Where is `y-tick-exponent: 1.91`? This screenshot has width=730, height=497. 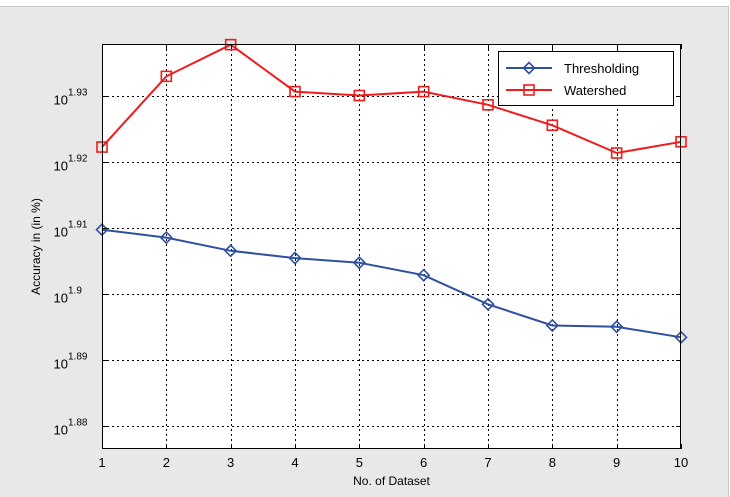 y-tick-exponent: 1.91 is located at coordinates (78, 225).